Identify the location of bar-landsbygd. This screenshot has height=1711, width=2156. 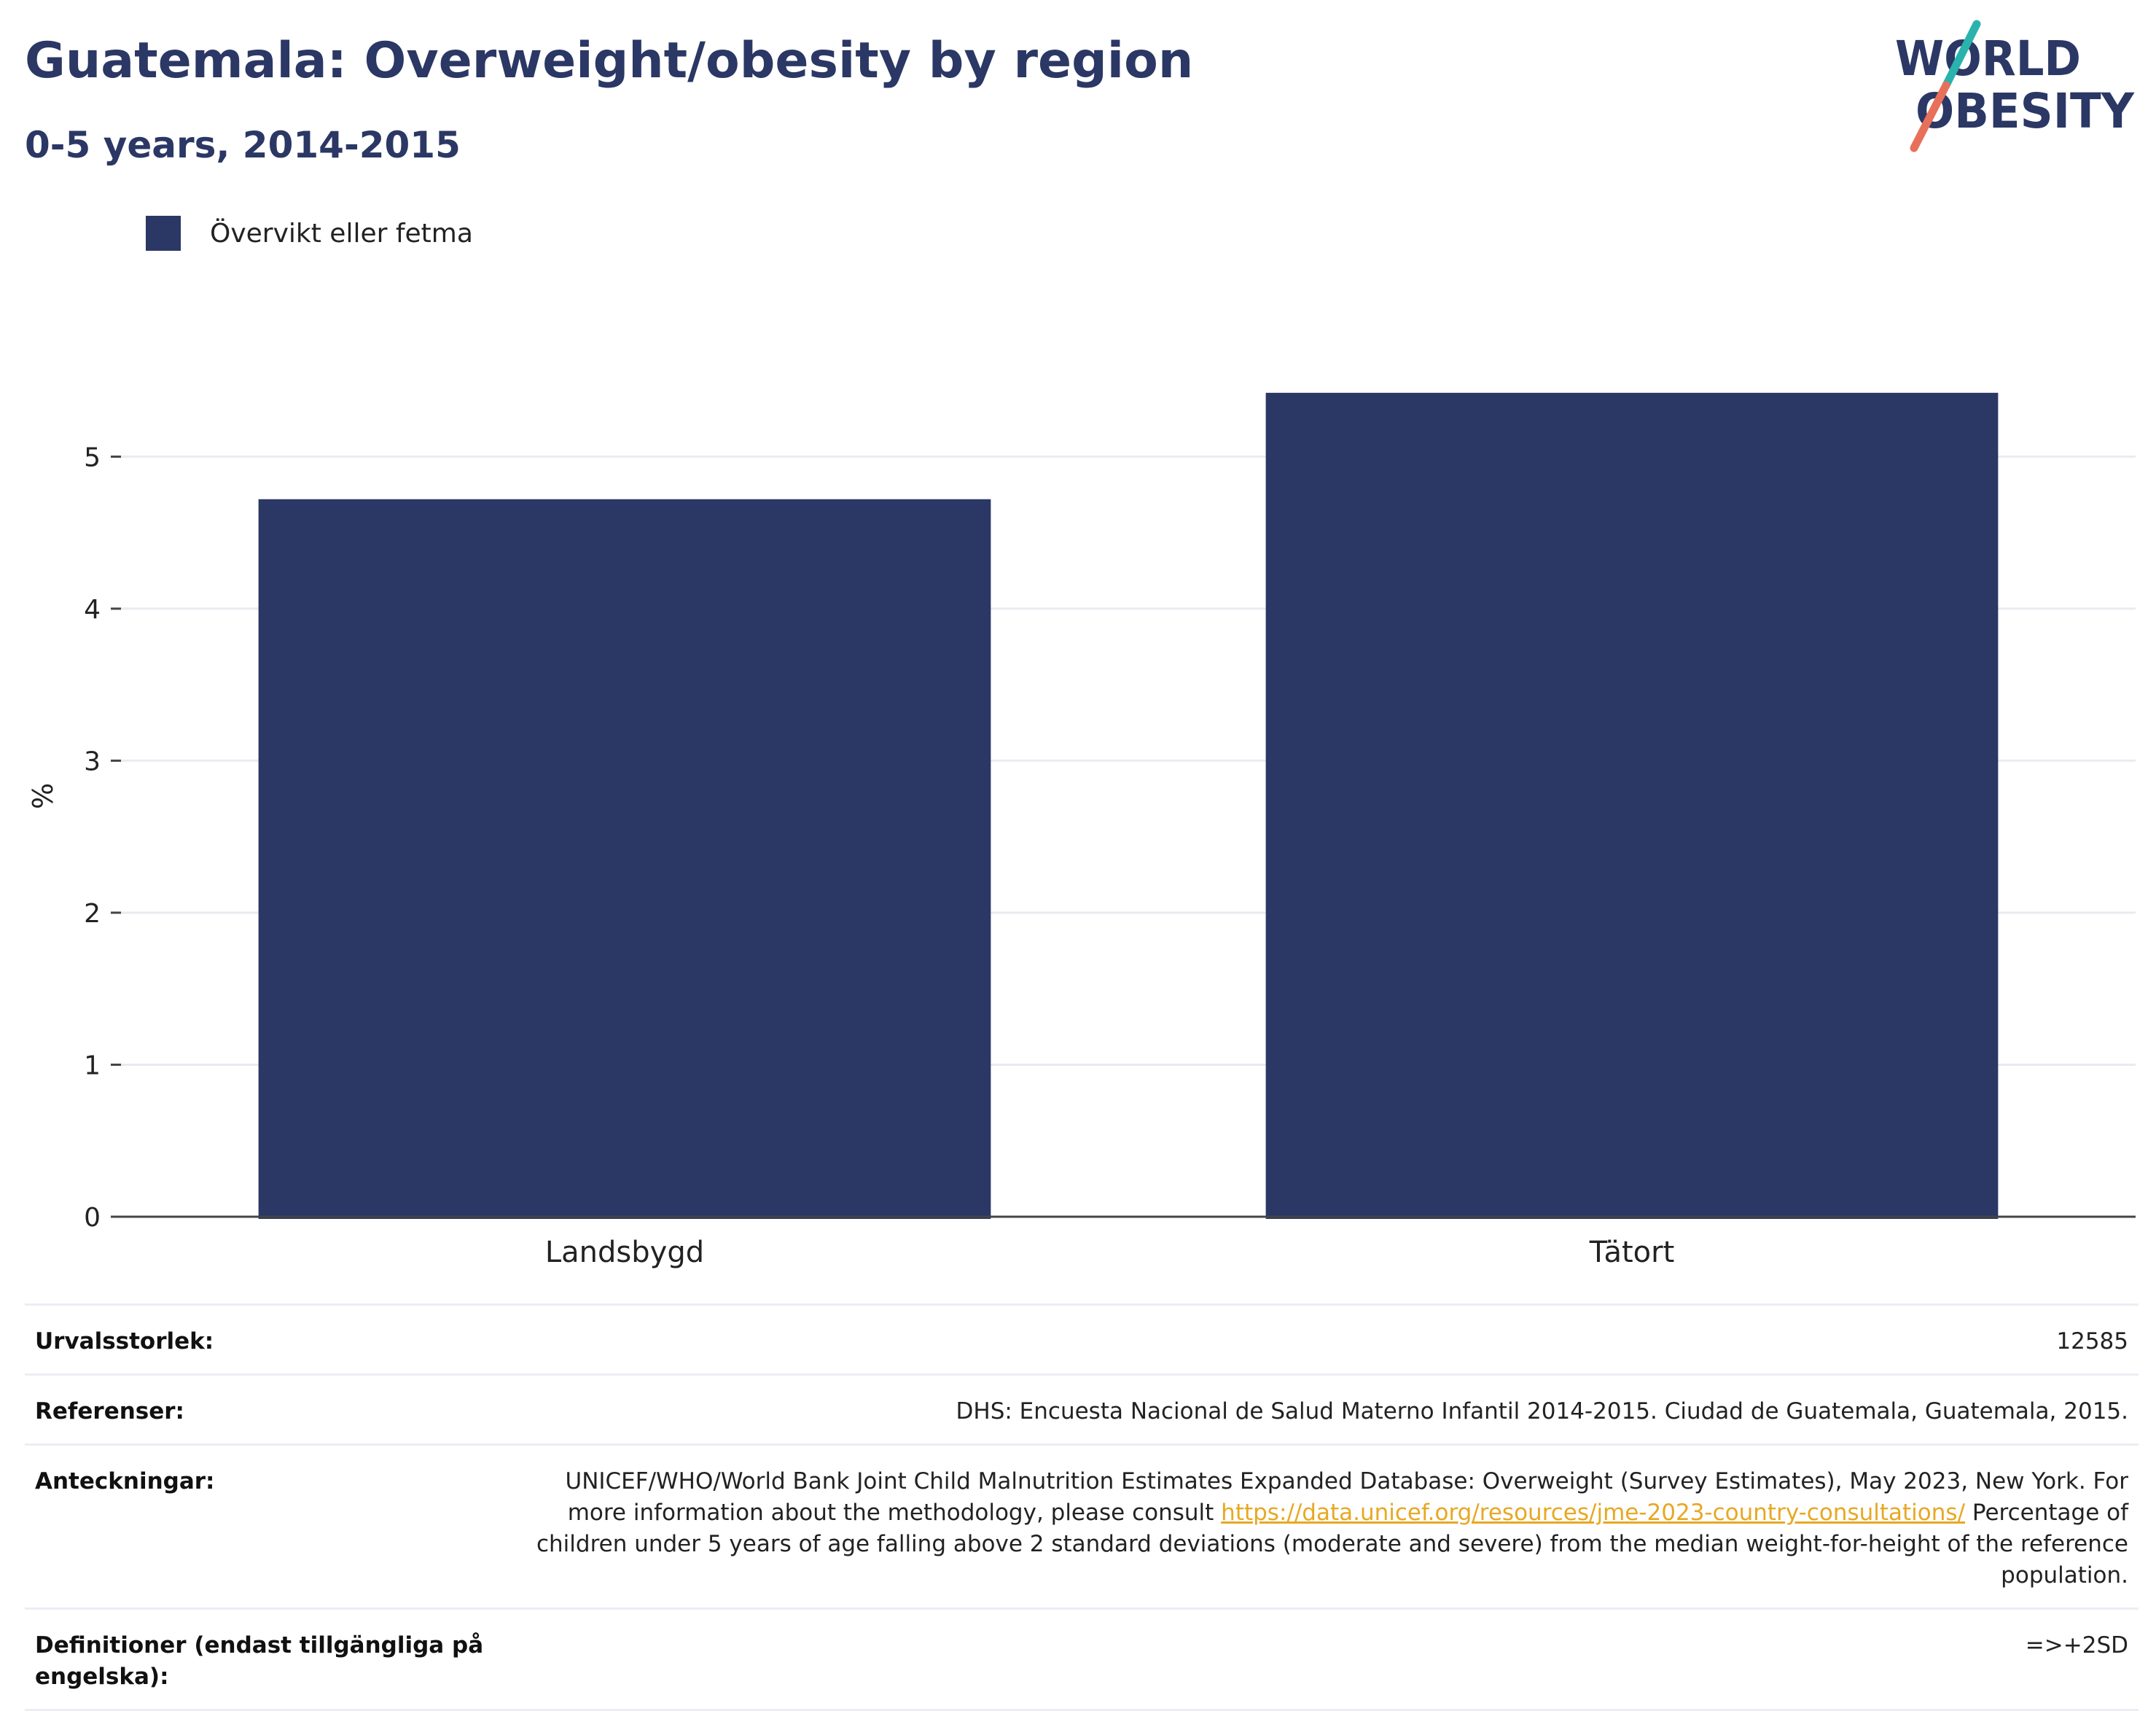
(624, 859).